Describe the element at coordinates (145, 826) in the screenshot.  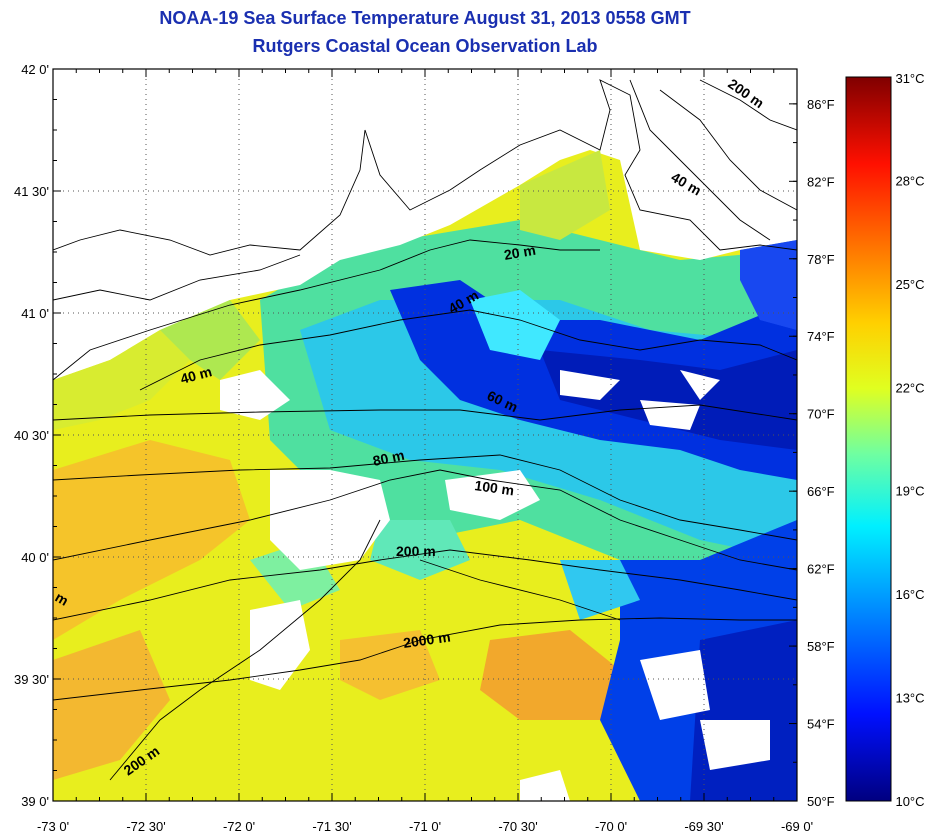
I see `longitude-tick-label: -72 30'` at that location.